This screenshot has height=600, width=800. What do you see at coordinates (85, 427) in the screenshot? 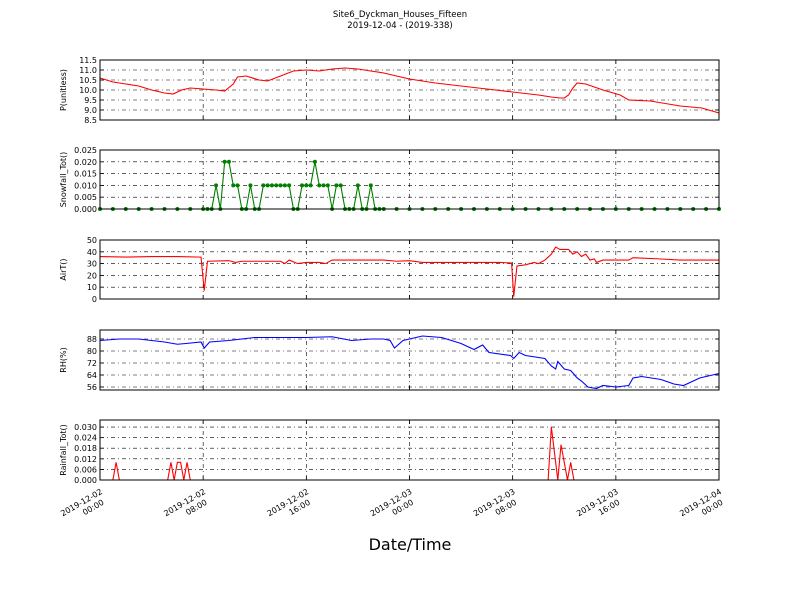
I see `y-tick-label: 0.030` at bounding box center [85, 427].